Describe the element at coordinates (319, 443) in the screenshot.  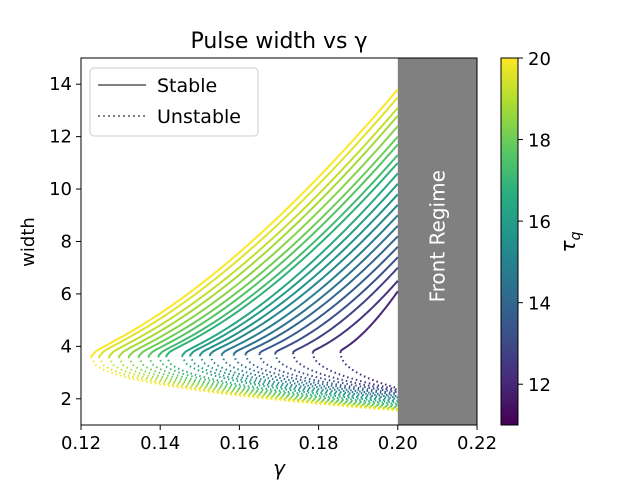
I see `x-tick-label: 0.18` at that location.